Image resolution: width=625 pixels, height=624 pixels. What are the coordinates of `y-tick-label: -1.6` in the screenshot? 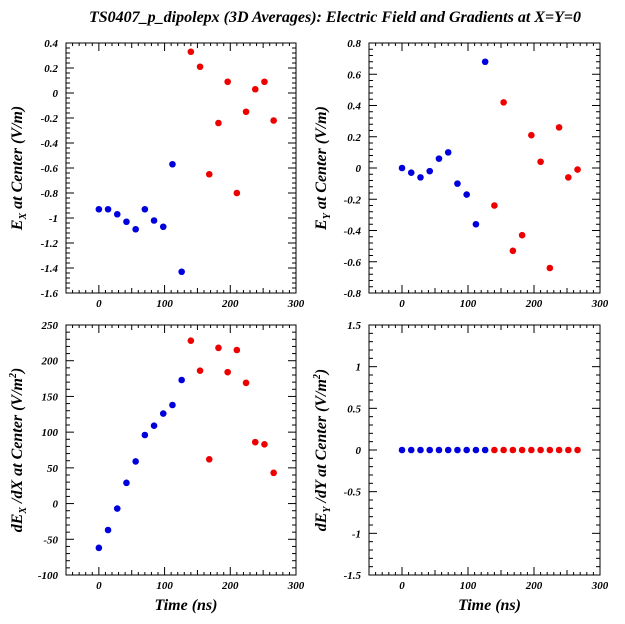 It's located at (50, 294).